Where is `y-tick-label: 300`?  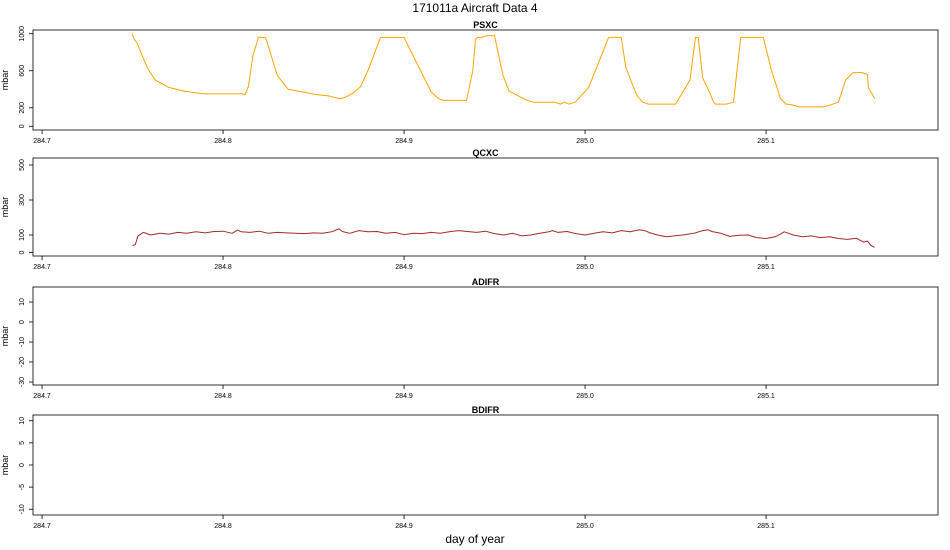
y-tick-label: 300 is located at coordinates (22, 200).